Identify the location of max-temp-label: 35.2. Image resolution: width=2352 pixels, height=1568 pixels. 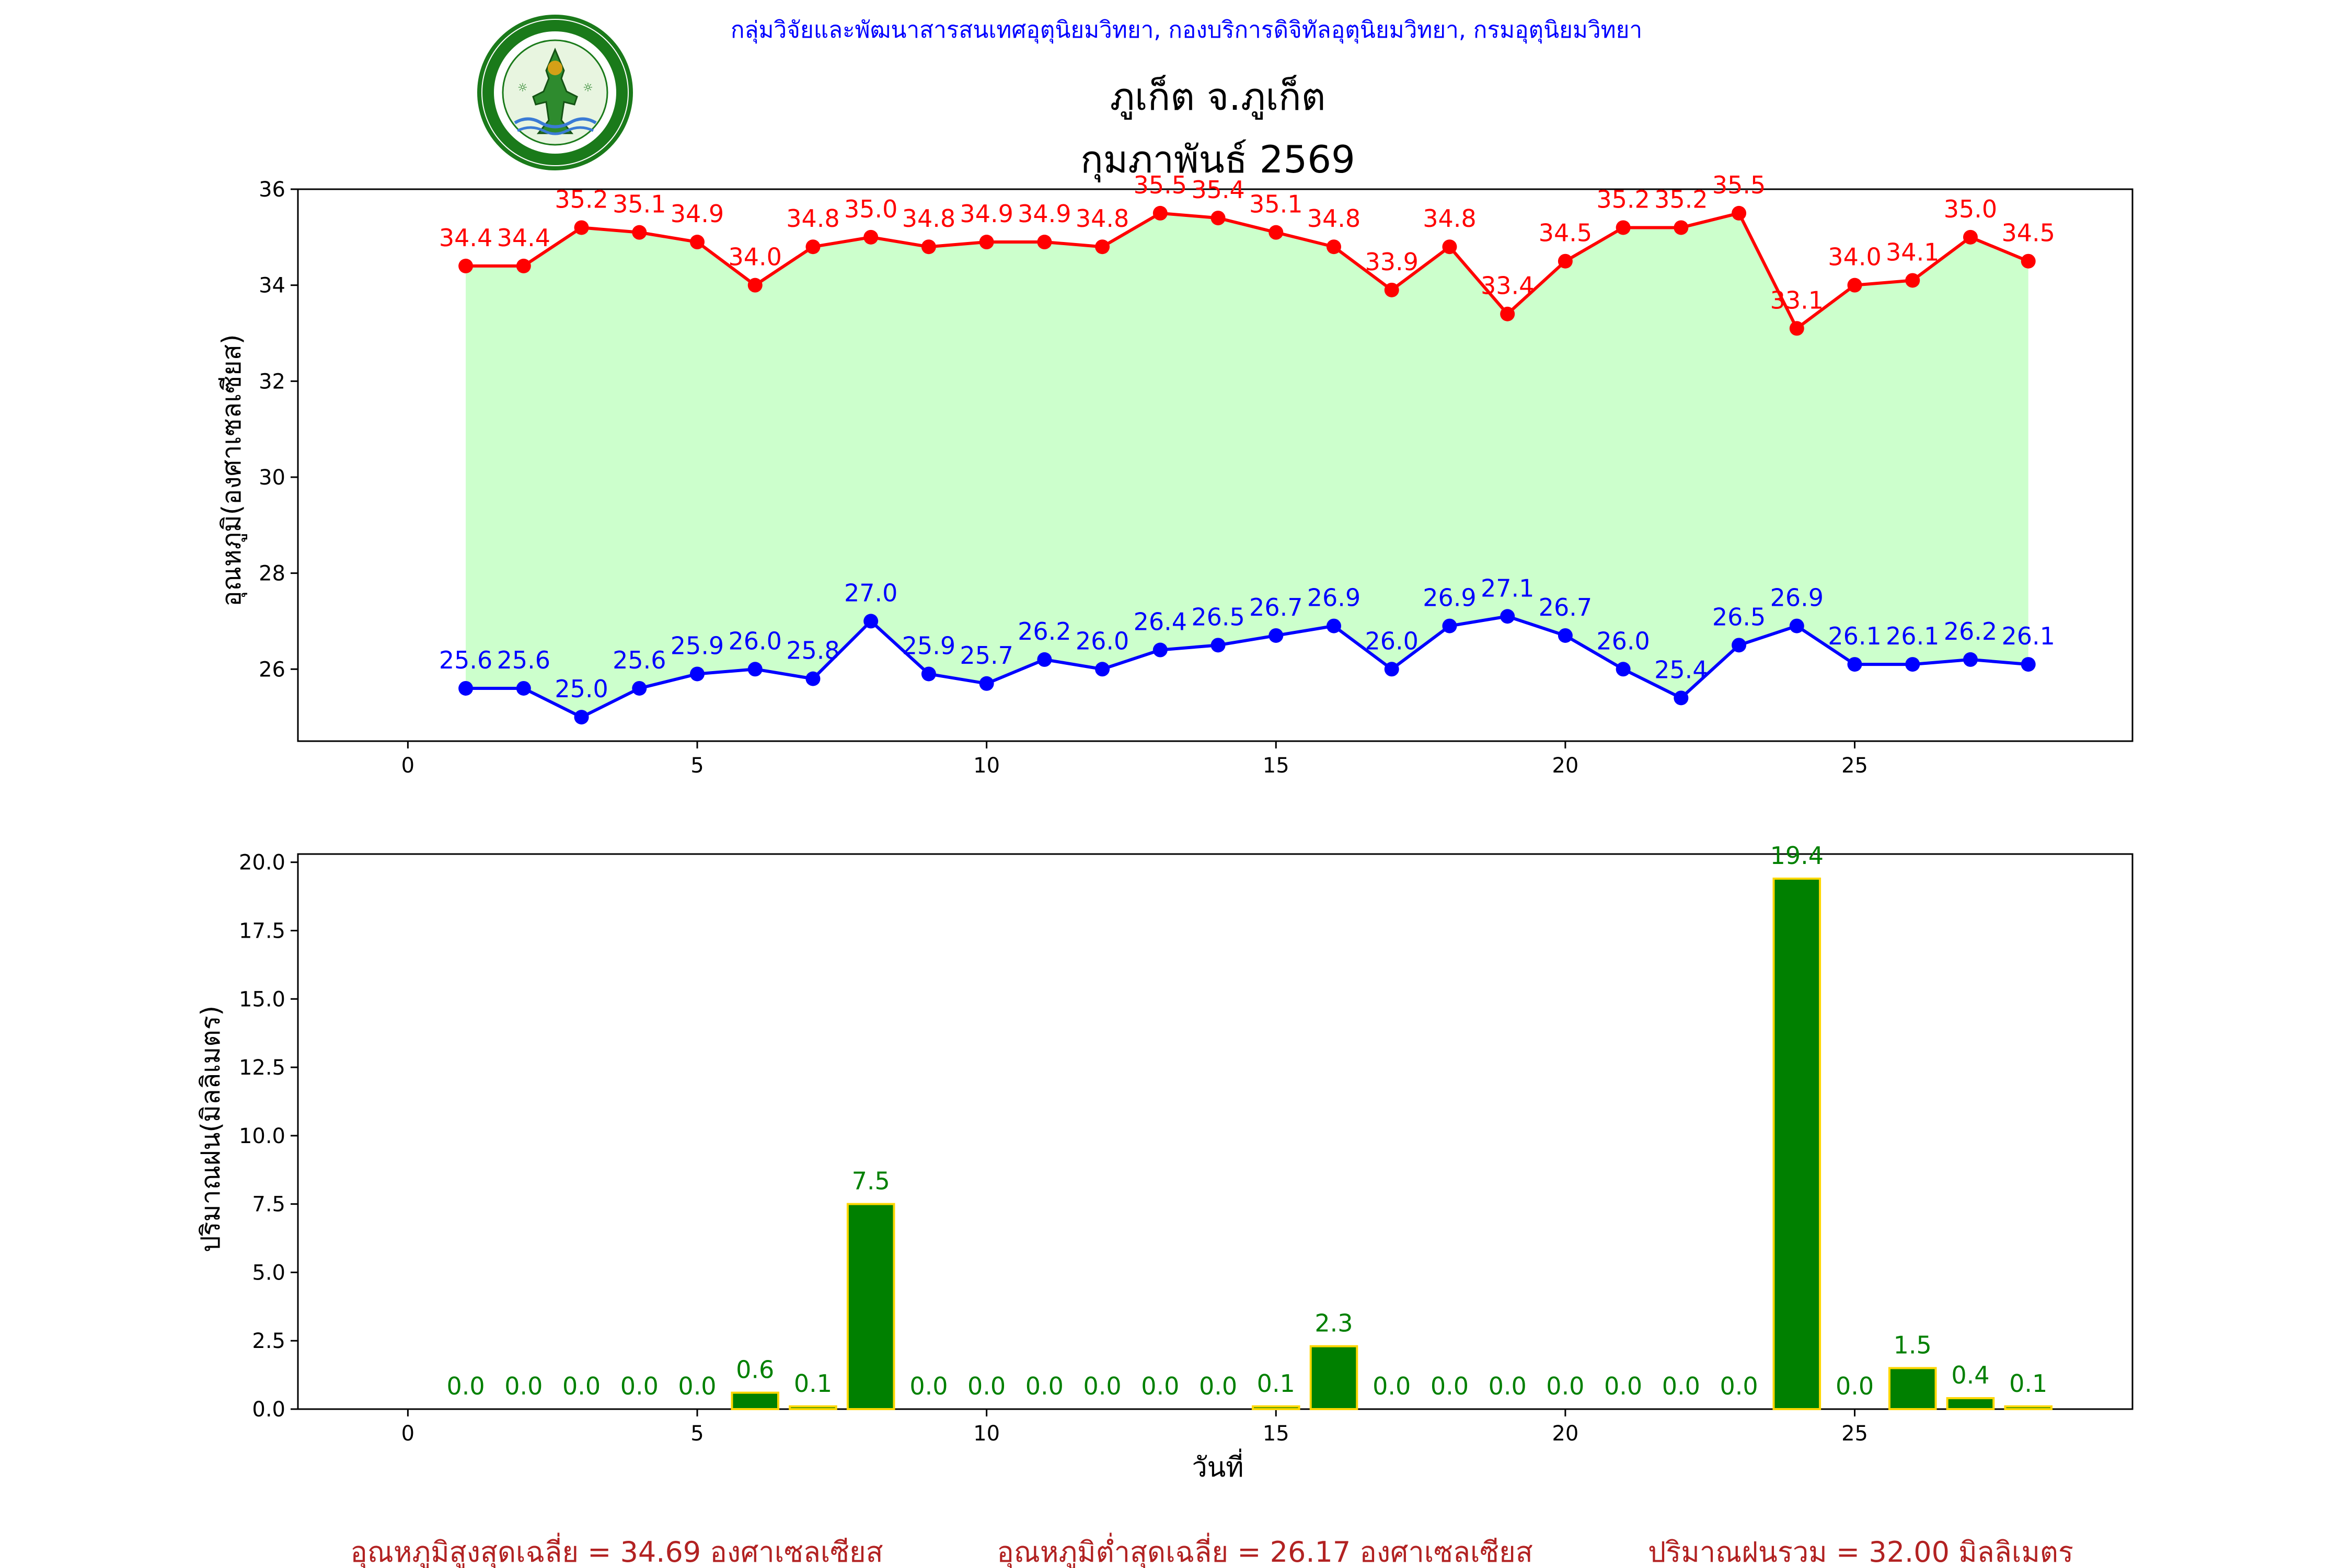
(1623, 199).